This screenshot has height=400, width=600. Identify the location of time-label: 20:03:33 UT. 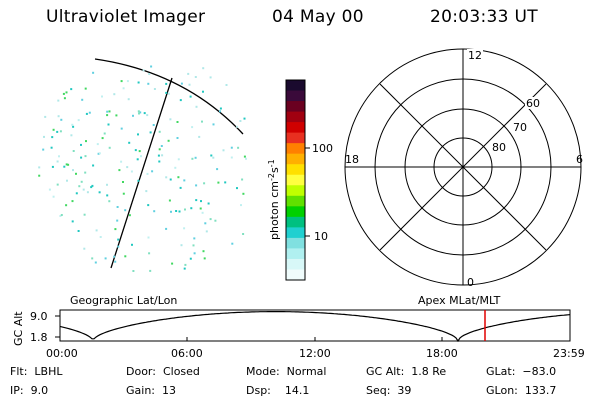
(484, 17).